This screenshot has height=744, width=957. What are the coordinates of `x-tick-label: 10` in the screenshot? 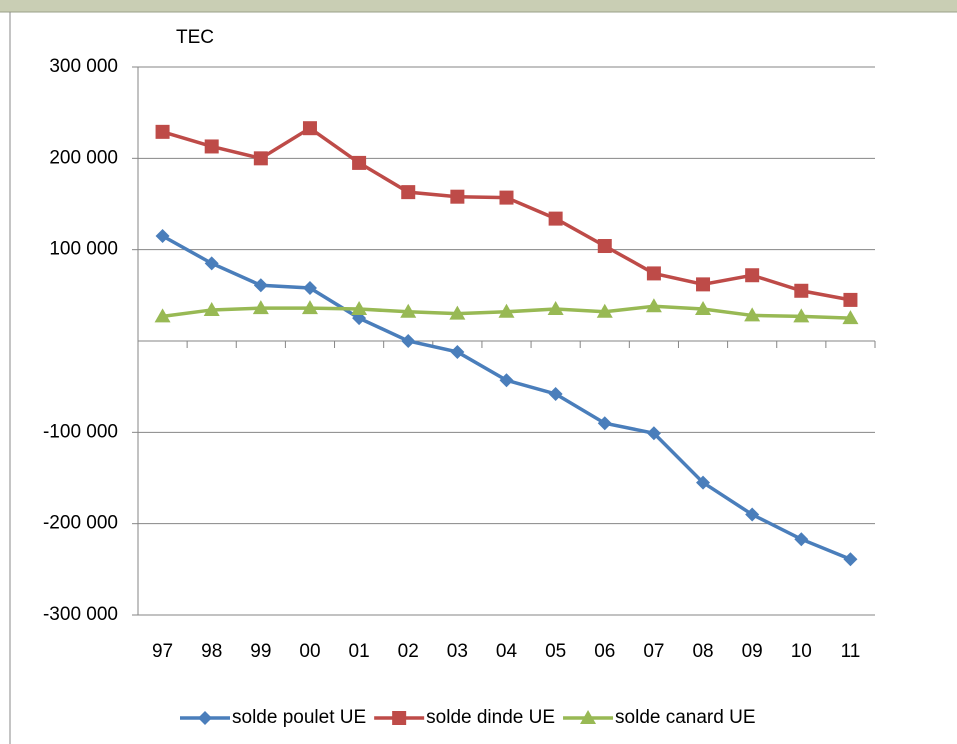 It's located at (801, 651).